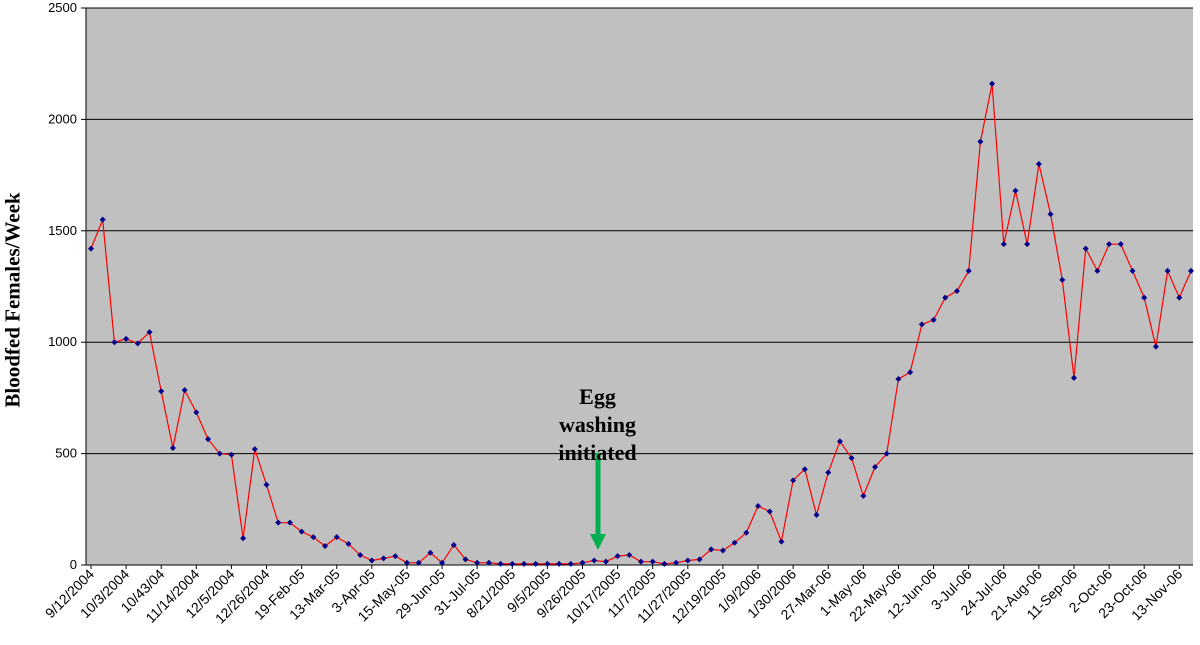 Image resolution: width=1200 pixels, height=645 pixels. Describe the element at coordinates (66, 453) in the screenshot. I see `y-tick-label: 500` at that location.